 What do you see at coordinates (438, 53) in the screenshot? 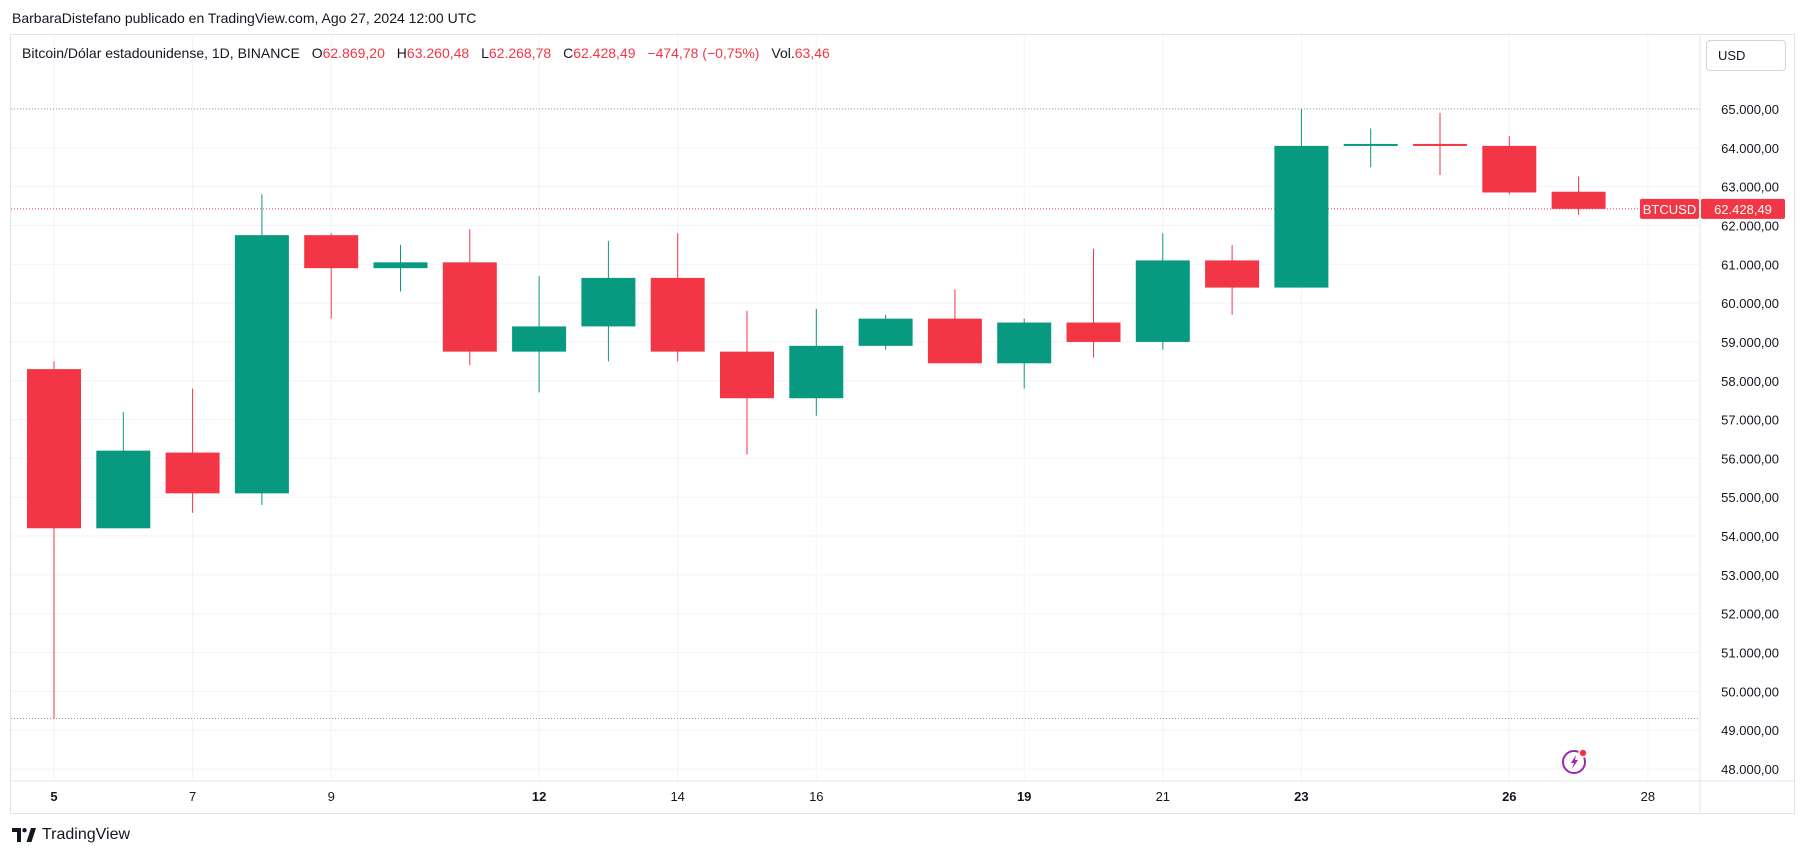
I see `high-value: 63.260,48` at bounding box center [438, 53].